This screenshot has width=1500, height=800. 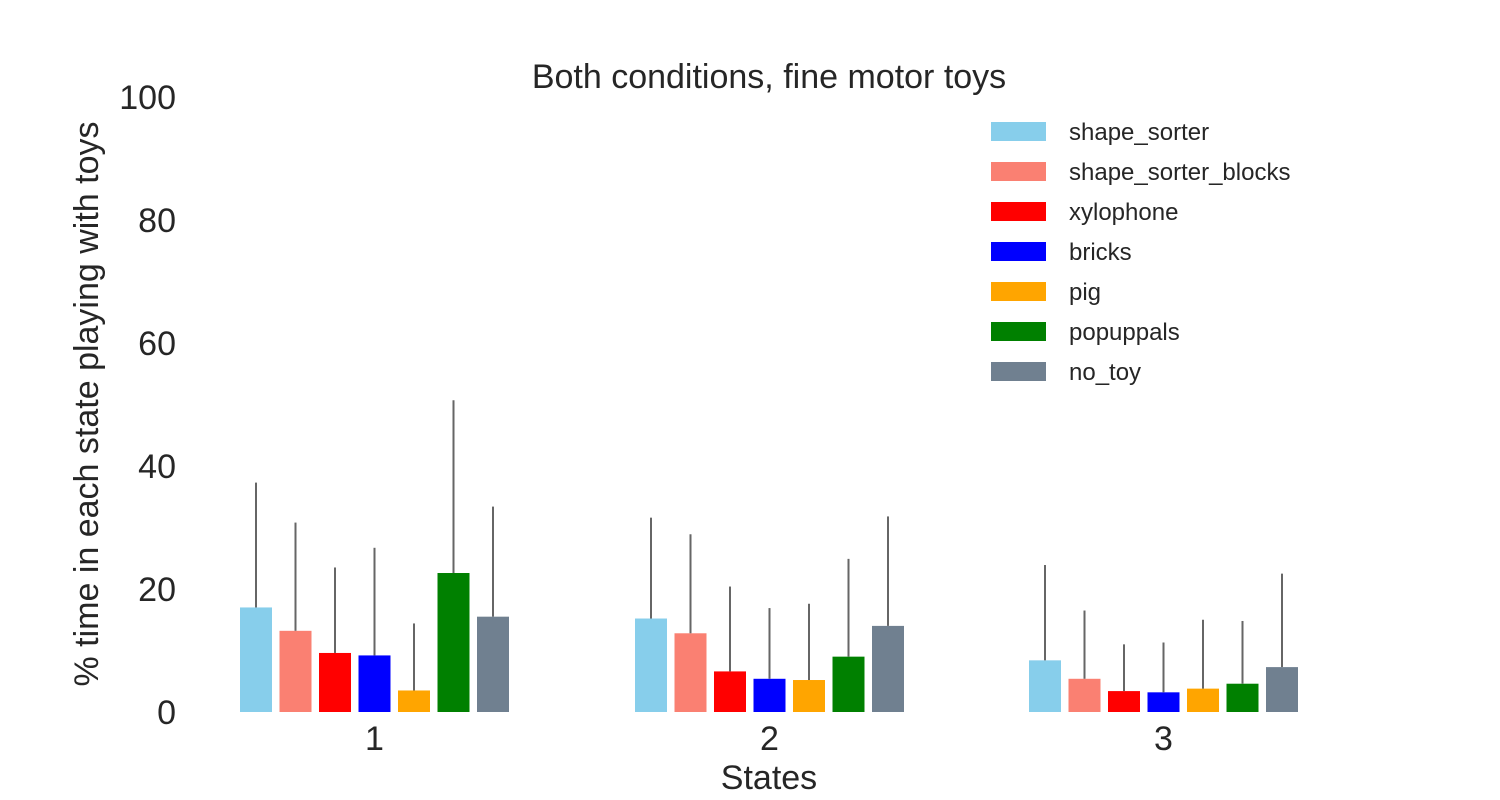 What do you see at coordinates (1066, 372) in the screenshot?
I see `legend-item-no_toy: no_toy` at bounding box center [1066, 372].